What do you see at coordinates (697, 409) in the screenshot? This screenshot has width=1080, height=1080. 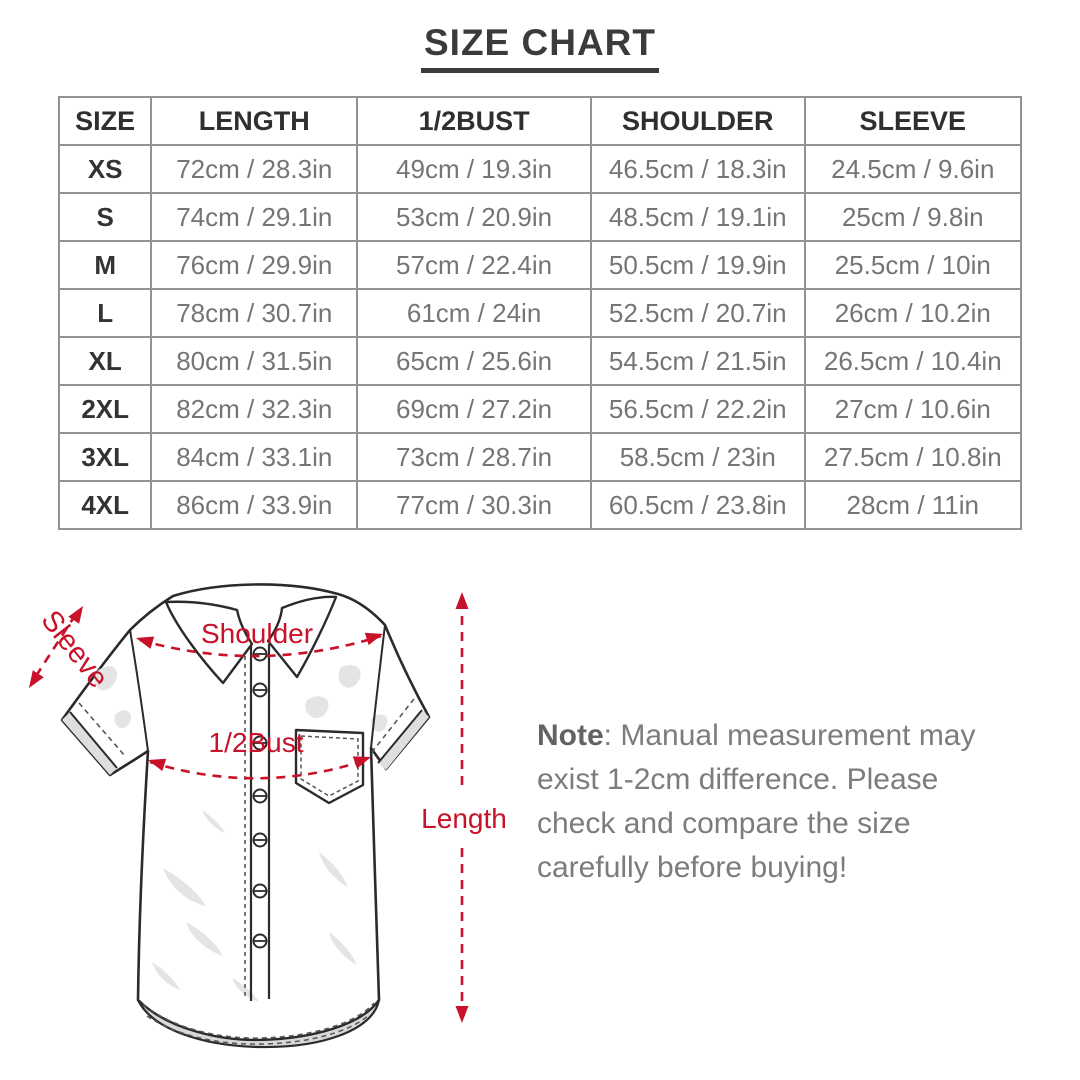 I see `measurement-cell: 56.5cm / 22.2in` at bounding box center [697, 409].